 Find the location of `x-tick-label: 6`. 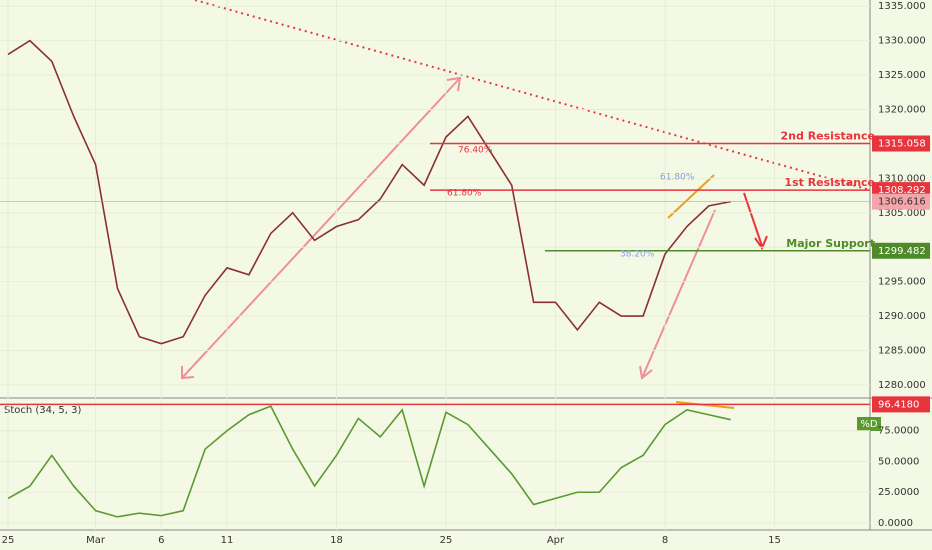

x-tick-label: 6 is located at coordinates (161, 540).